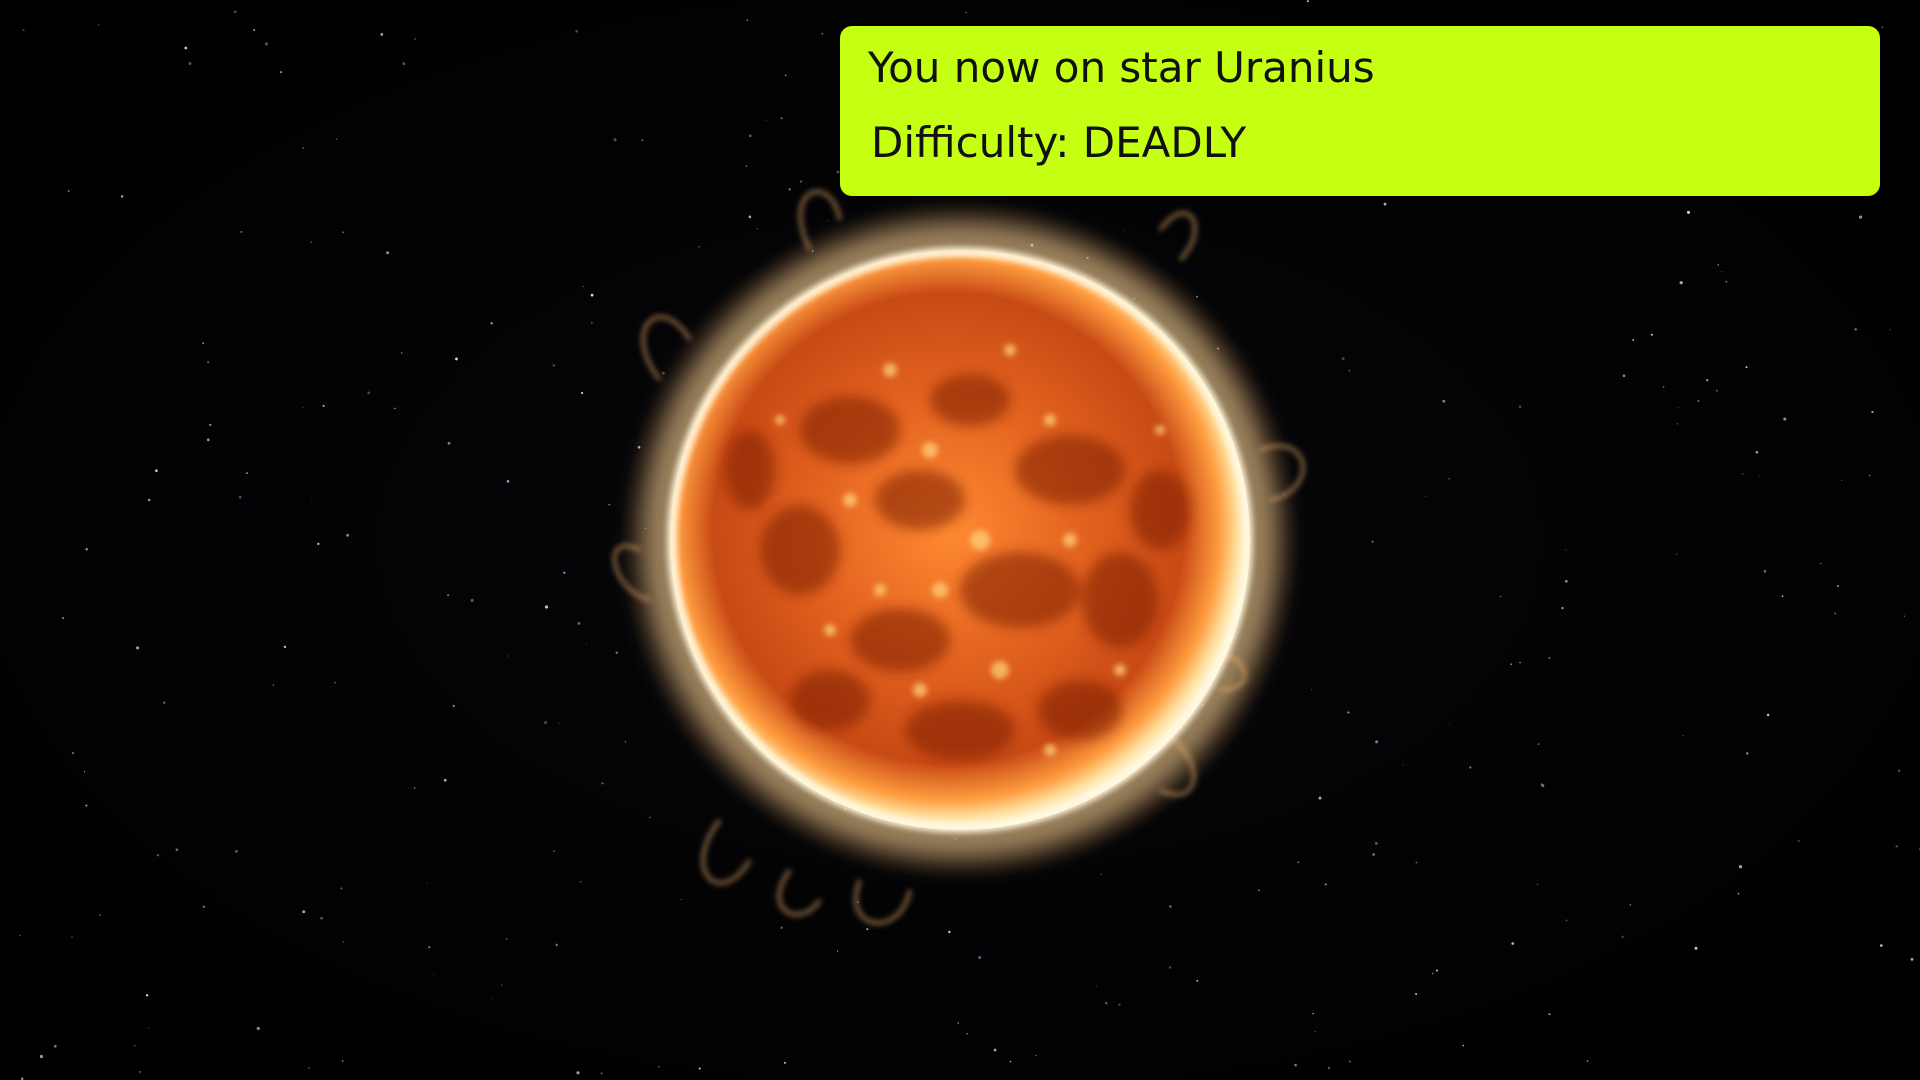 Image resolution: width=1920 pixels, height=1080 pixels. I want to click on difficulty-label: Difficulty: DEADLY, so click(1059, 142).